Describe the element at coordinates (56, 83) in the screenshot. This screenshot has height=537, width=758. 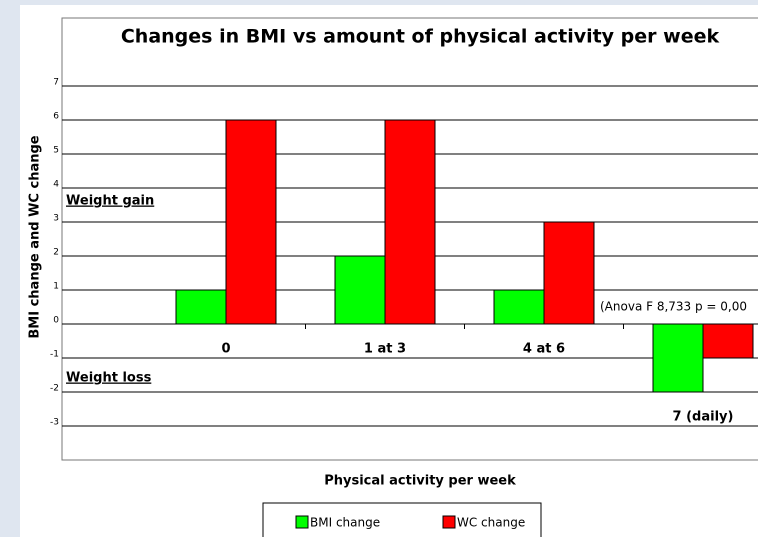
I see `y-tick-label: 7` at that location.